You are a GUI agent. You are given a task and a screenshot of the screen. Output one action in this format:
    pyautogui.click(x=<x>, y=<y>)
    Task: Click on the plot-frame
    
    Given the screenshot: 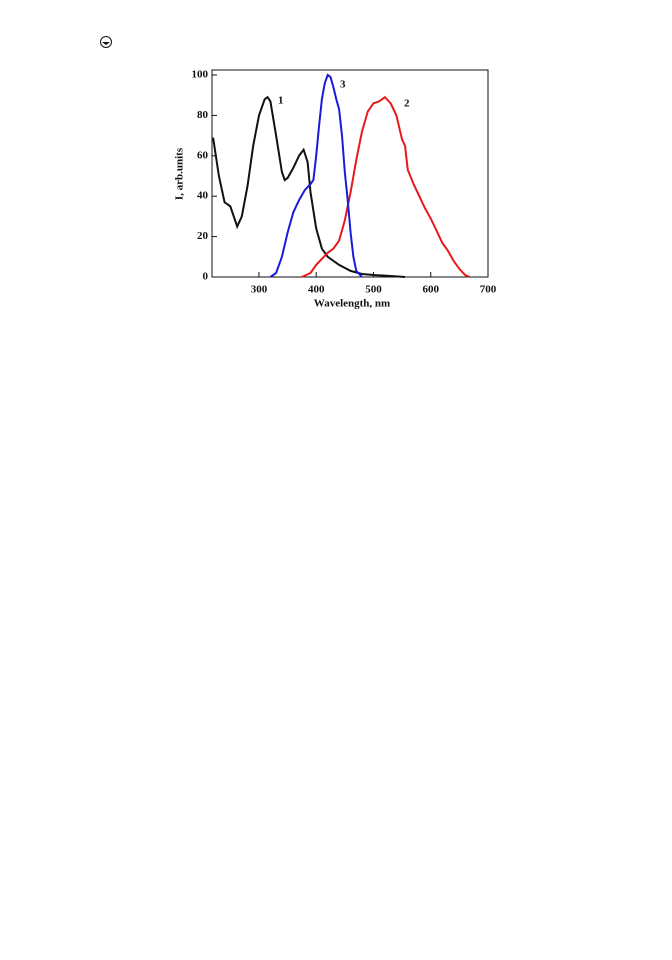 What is the action you would take?
    pyautogui.click(x=350, y=173)
    